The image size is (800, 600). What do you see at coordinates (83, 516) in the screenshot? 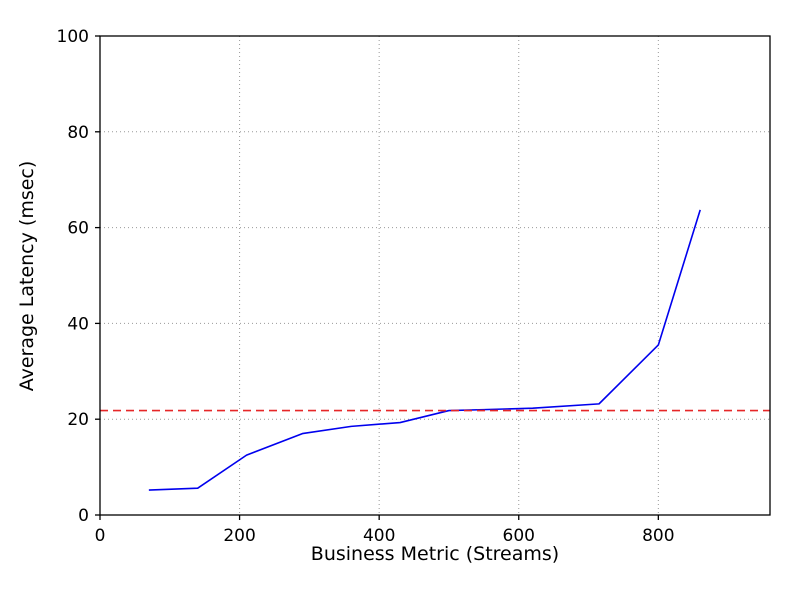
I see `y-tick-label: 0` at bounding box center [83, 516].